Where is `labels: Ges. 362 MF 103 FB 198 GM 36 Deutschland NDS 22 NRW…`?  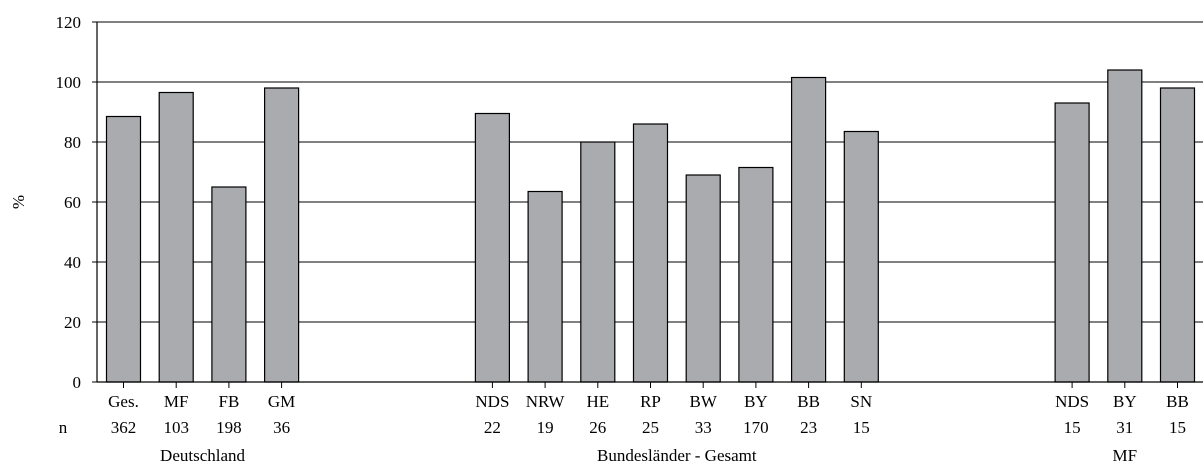 labels: Ges. 362 MF 103 FB 198 GM 36 Deutschland NDS 22 NRW… is located at coordinates (648, 428).